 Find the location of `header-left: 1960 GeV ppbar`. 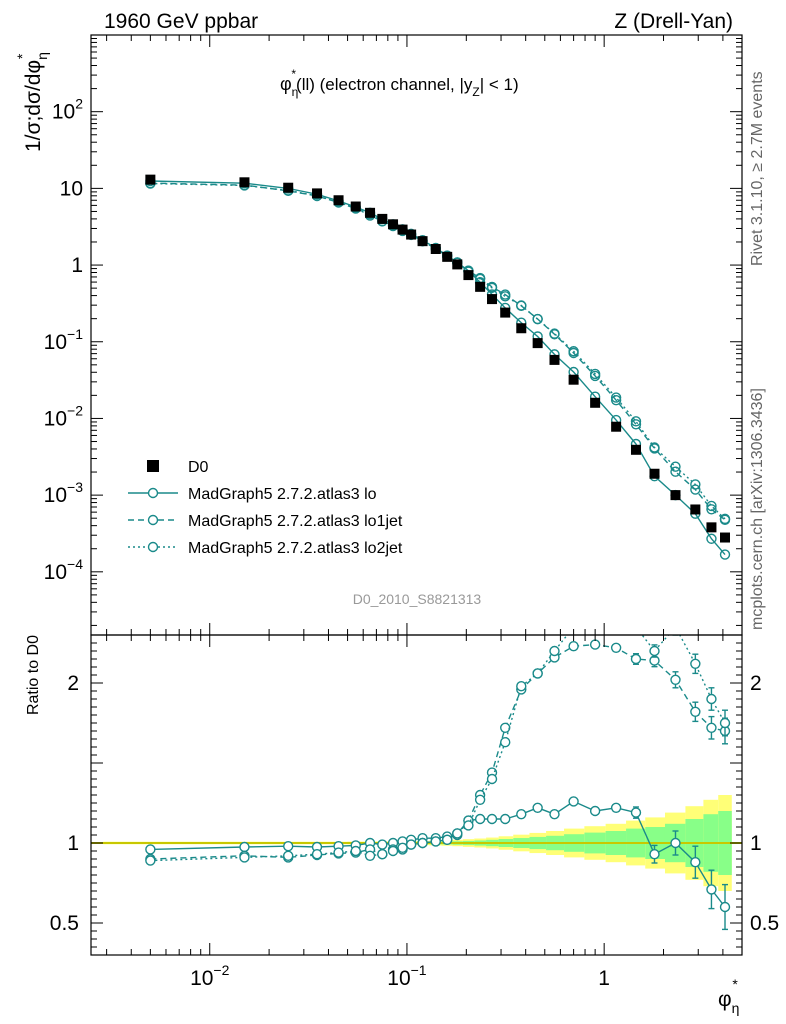

header-left: 1960 GeV ppbar is located at coordinates (181, 21).